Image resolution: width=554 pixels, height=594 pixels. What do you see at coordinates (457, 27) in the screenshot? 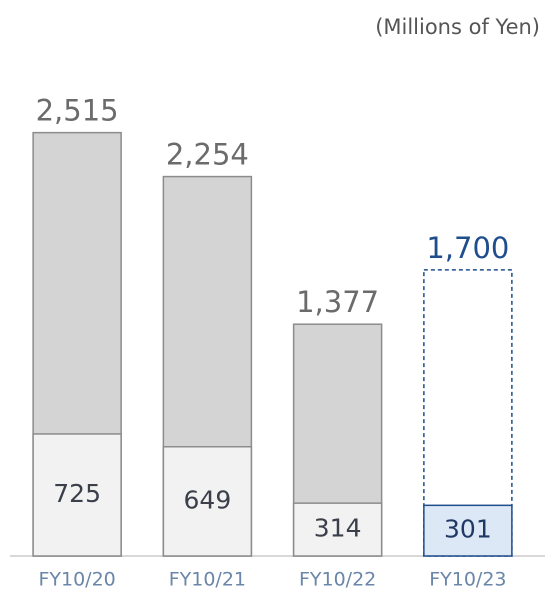
I see `unit-label: (Millions of Yen)` at bounding box center [457, 27].